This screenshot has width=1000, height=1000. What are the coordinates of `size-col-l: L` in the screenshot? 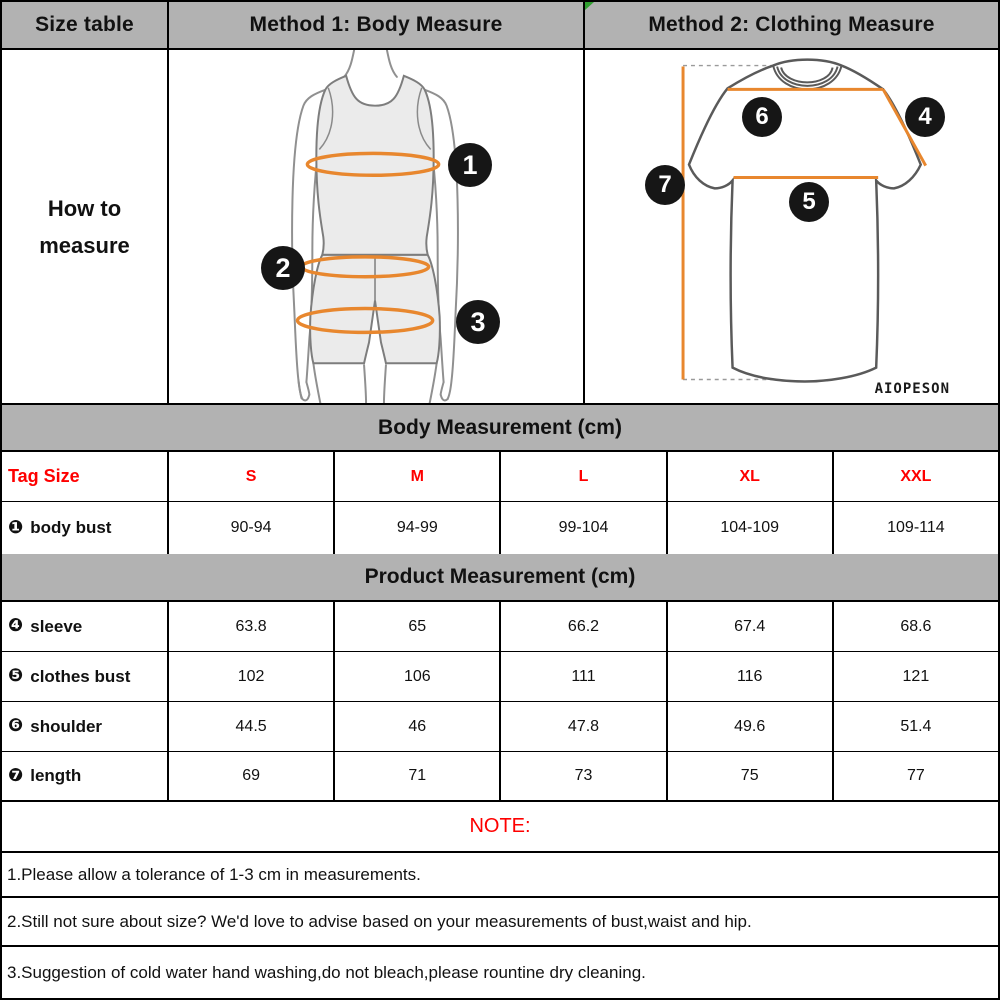 It's located at (582, 476).